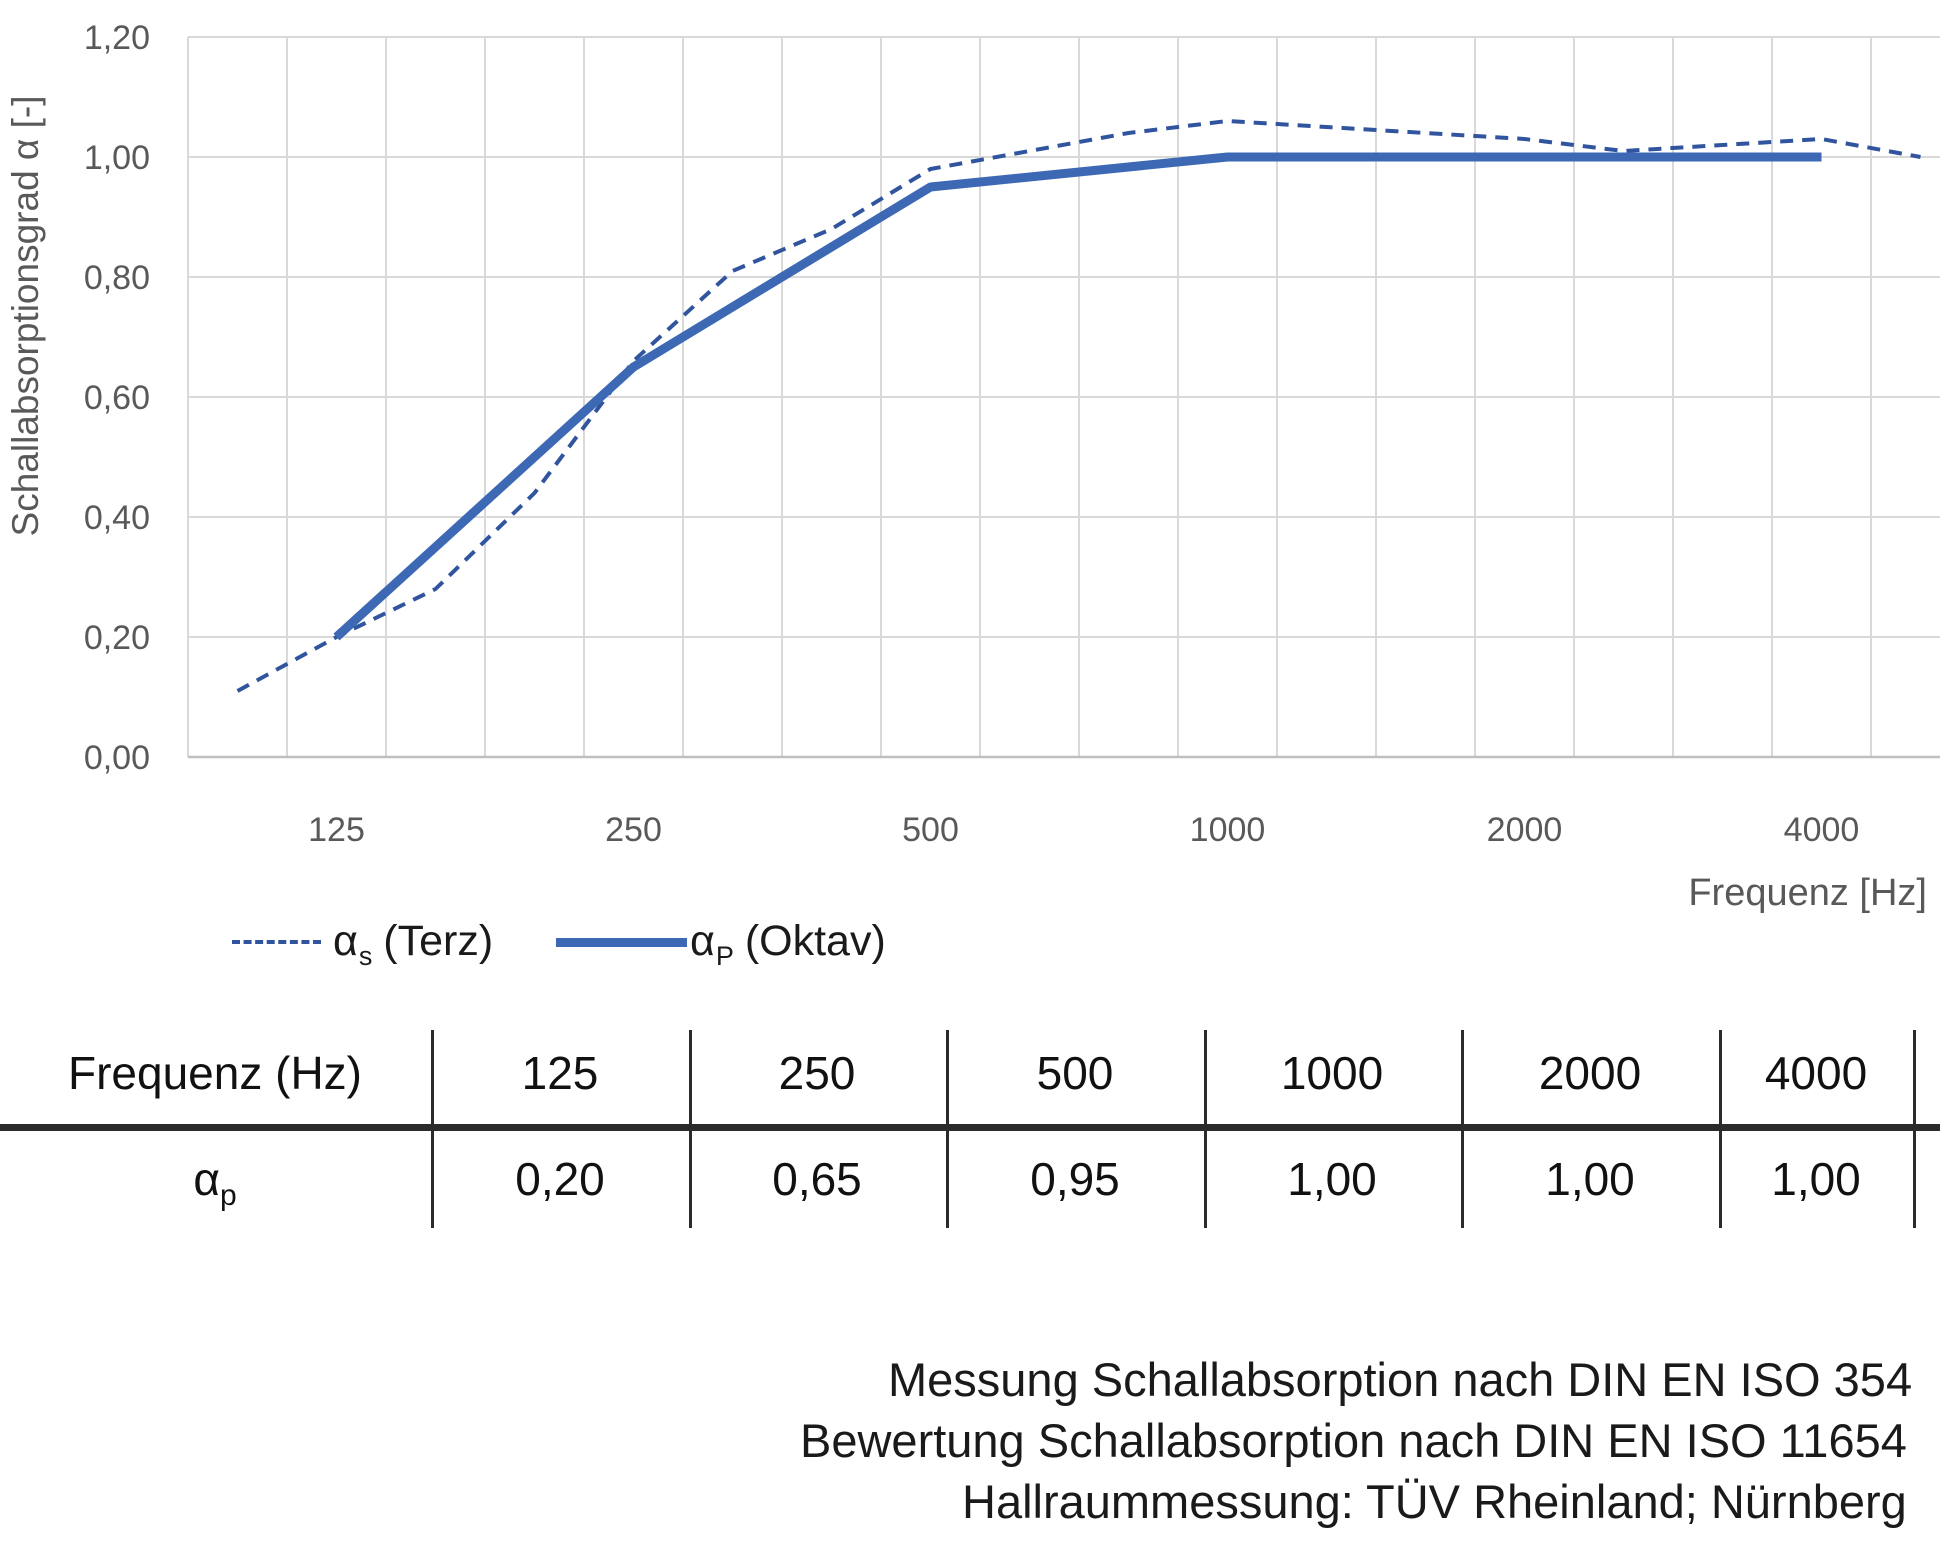 The image size is (1940, 1565). Describe the element at coordinates (1434, 1501) in the screenshot. I see `footer-lab-note: Hallraummessung: TÜV Rheinland; Nürnberg` at that location.